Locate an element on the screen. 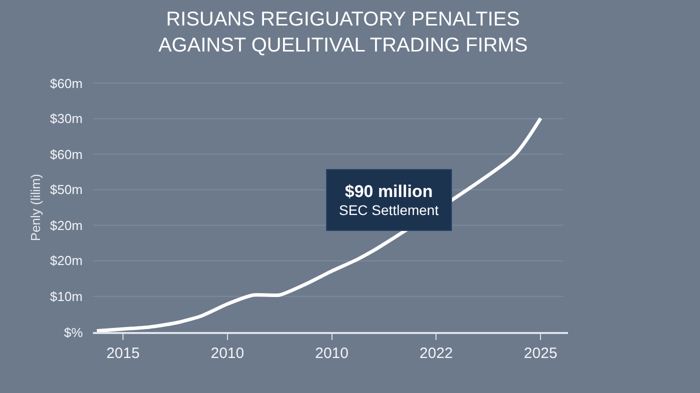 Image resolution: width=700 pixels, height=393 pixels. x-tick-label: 2022 is located at coordinates (436, 353).